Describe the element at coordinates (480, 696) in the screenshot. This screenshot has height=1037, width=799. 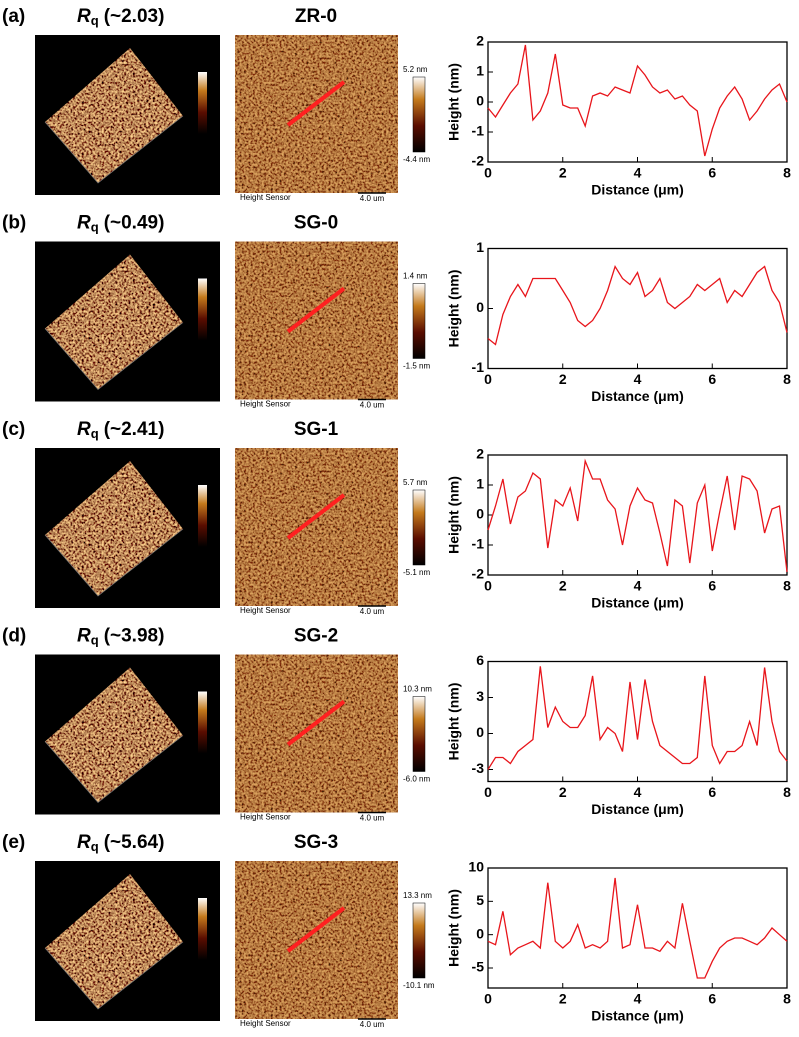
I see `y-tick-label: 3` at that location.